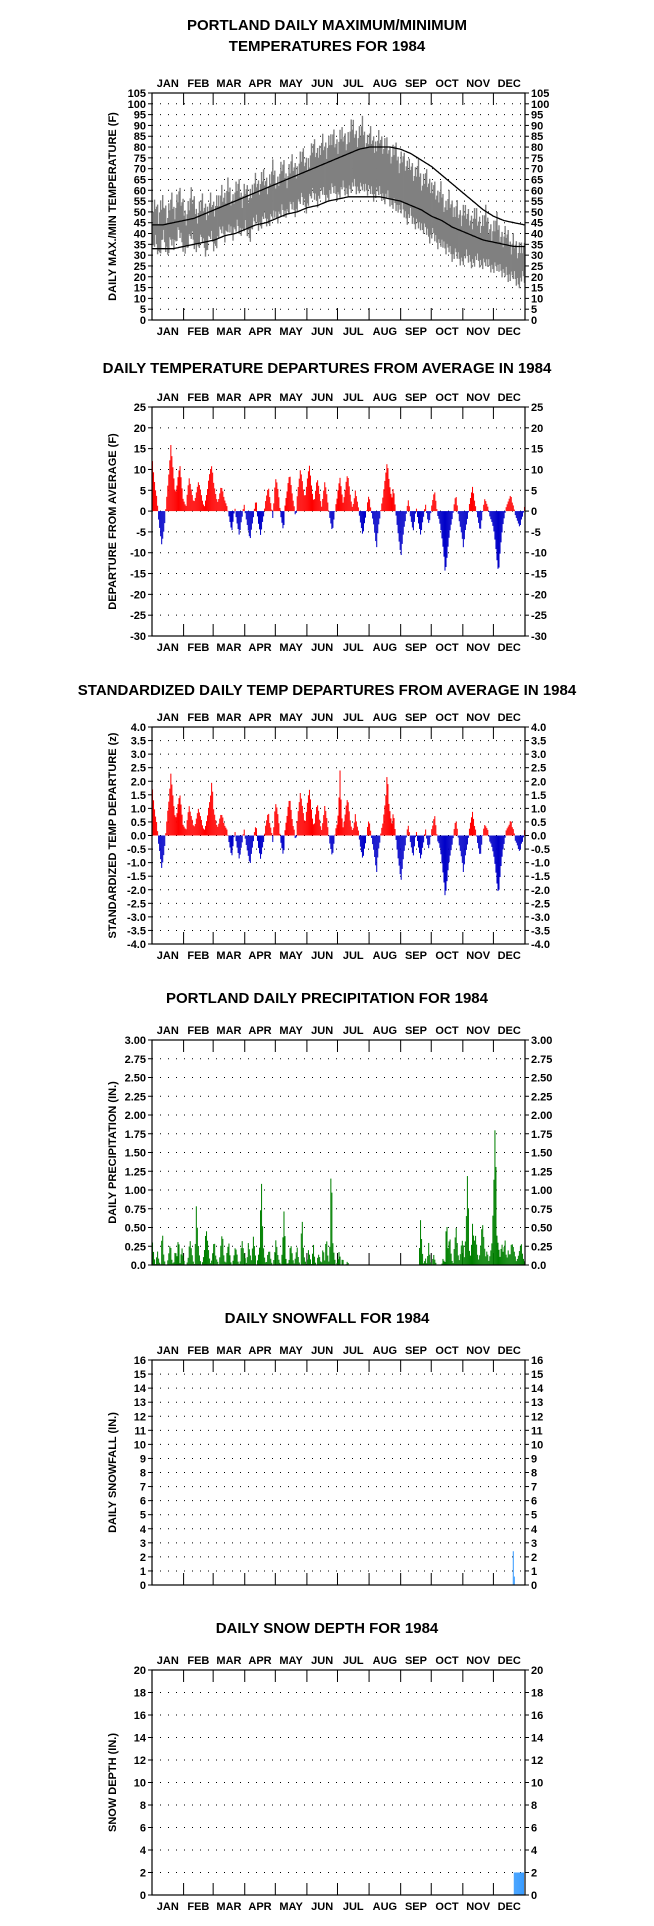 The width and height of the screenshot is (654, 1926). What do you see at coordinates (259, 332) in the screenshot?
I see `month-label-bottom: APR` at bounding box center [259, 332].